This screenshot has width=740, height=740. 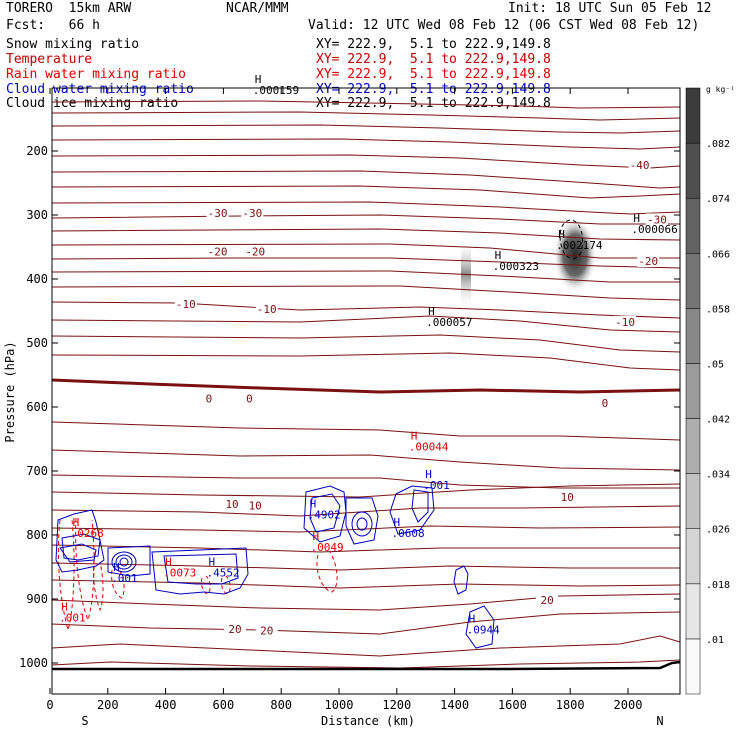 I want to click on zero-degree-isotherm, so click(x=366, y=386).